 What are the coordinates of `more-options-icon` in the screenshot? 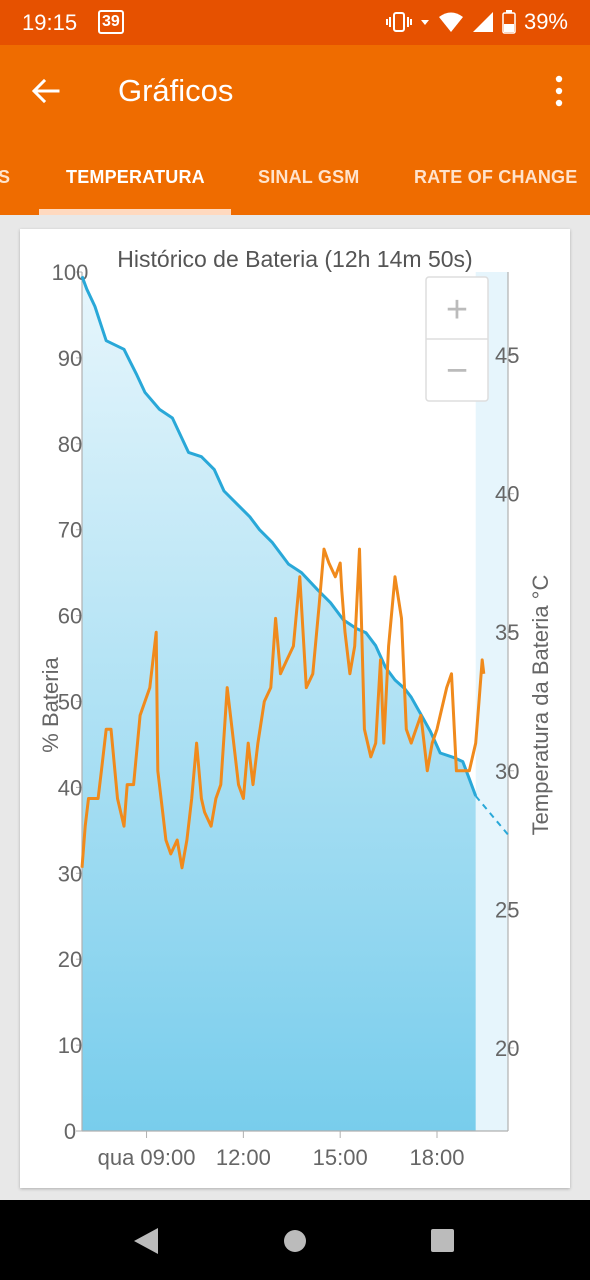 It's located at (559, 91).